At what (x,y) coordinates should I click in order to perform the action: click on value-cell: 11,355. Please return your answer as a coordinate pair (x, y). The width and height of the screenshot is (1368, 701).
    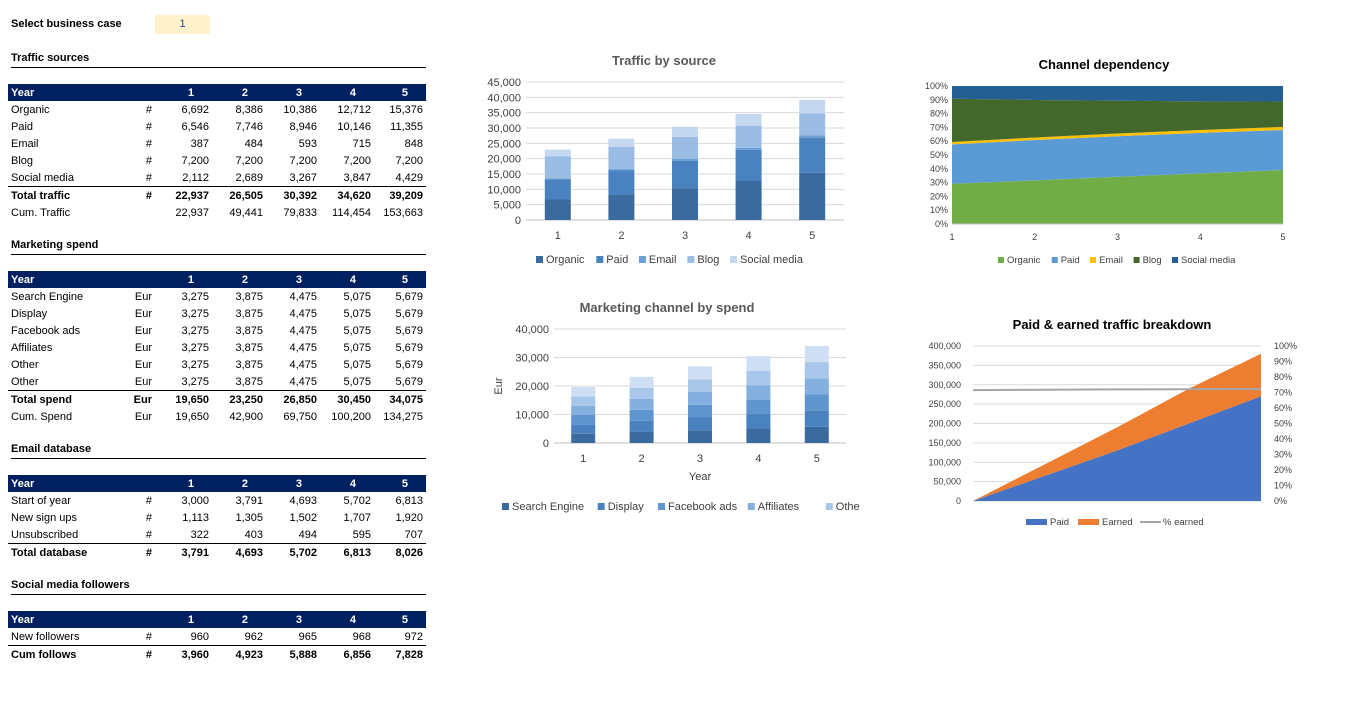
    Looking at the image, I should click on (406, 126).